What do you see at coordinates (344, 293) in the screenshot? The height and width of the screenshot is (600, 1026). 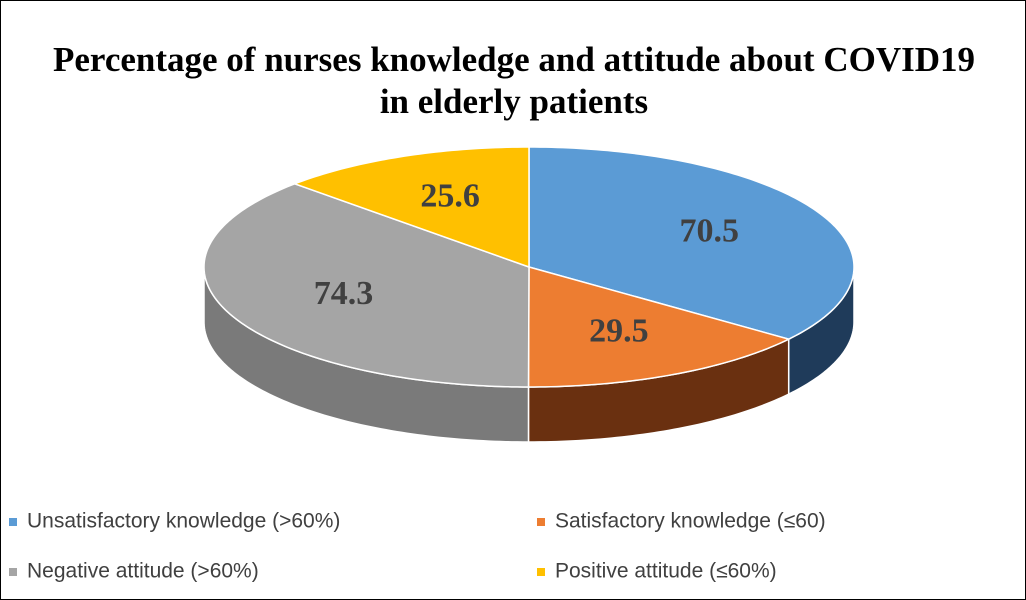 I see `data-label: 74.3` at bounding box center [344, 293].